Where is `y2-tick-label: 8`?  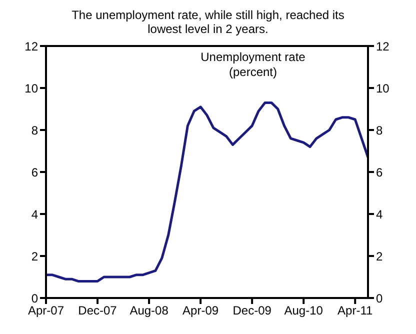 y2-tick-label: 8 is located at coordinates (379, 130).